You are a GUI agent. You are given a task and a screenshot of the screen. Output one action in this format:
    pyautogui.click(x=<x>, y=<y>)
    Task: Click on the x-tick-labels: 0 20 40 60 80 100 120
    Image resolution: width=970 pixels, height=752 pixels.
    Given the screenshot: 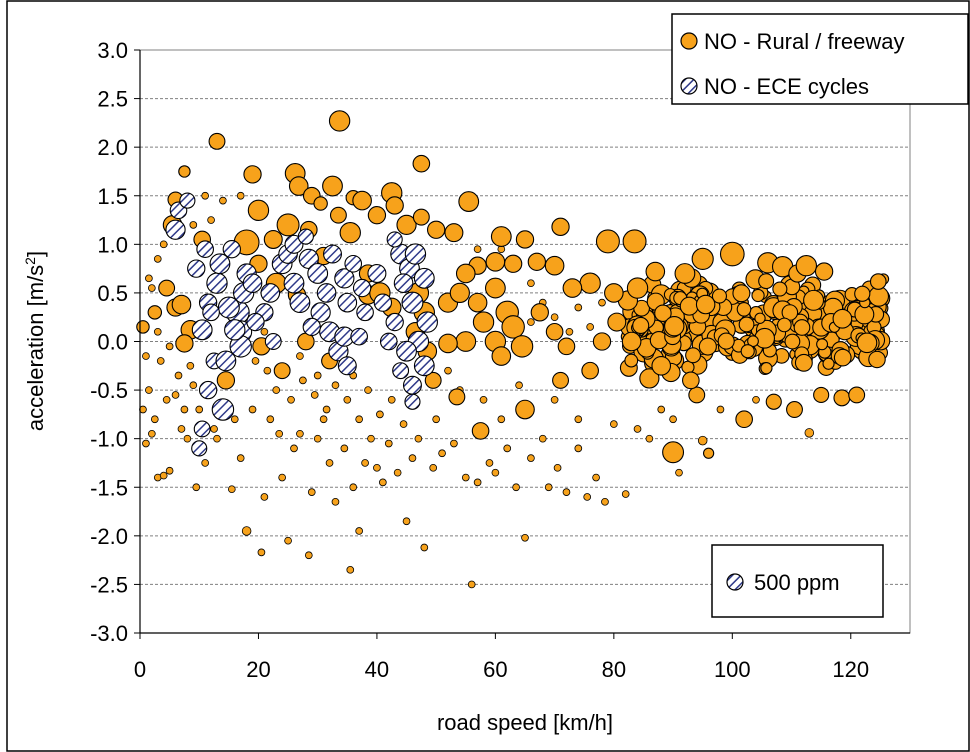 What is the action you would take?
    pyautogui.click(x=501, y=669)
    